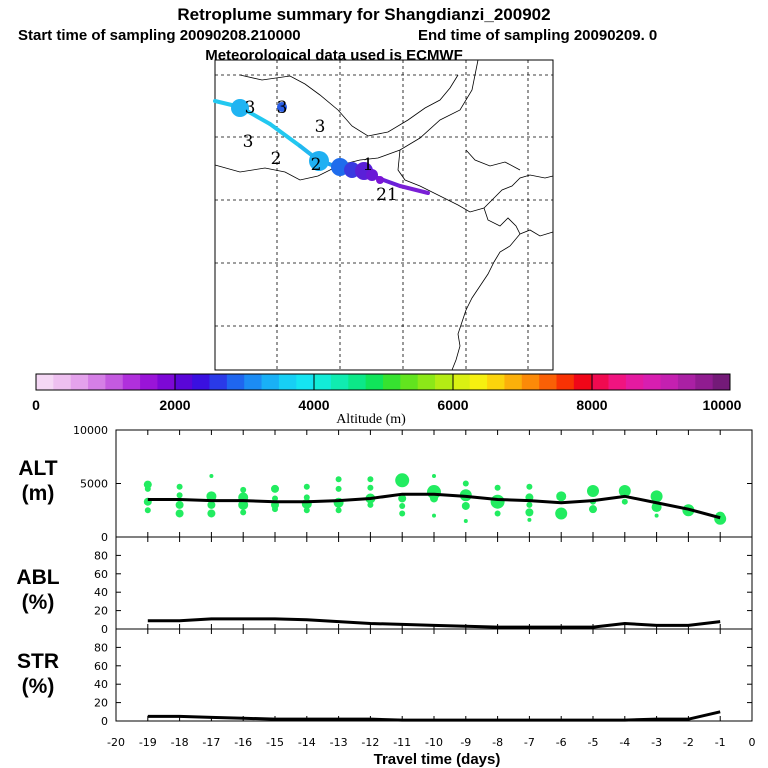  What do you see at coordinates (38, 661) in the screenshot?
I see `str-panel-title: STR` at bounding box center [38, 661].